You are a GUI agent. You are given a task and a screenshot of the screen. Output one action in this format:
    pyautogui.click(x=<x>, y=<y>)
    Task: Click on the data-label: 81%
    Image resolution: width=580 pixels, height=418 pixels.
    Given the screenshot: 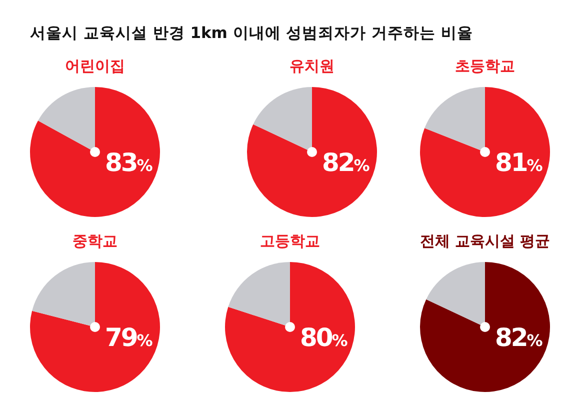 What is the action you would take?
    pyautogui.click(x=519, y=162)
    